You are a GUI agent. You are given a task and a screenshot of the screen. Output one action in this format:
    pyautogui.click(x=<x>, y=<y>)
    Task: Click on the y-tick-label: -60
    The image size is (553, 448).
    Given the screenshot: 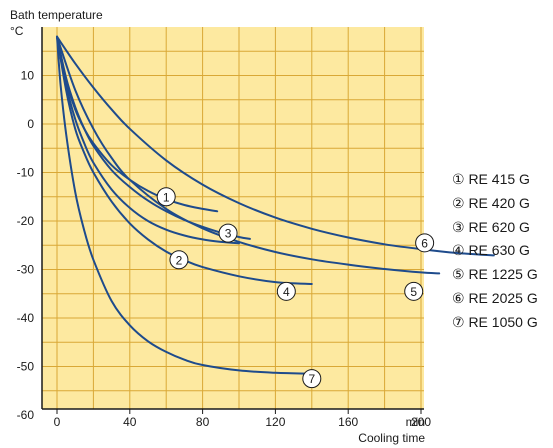 What is the action you would take?
    pyautogui.click(x=26, y=415)
    